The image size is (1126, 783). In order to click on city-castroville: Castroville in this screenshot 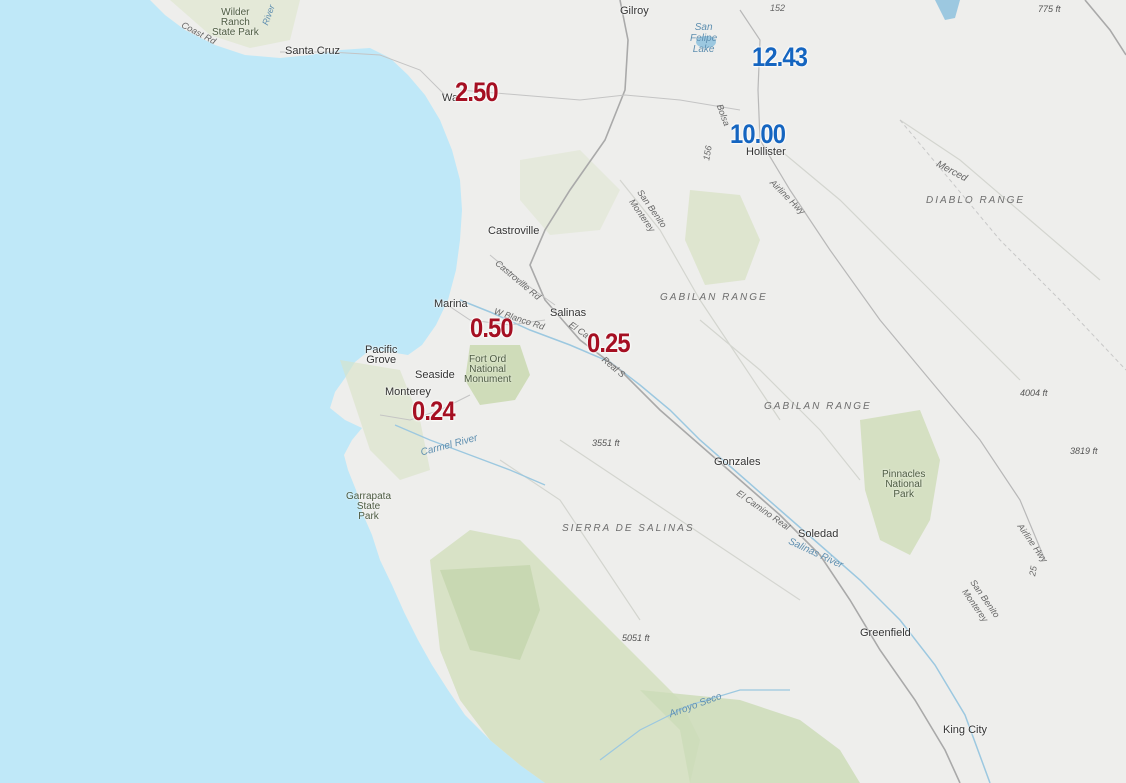, I will do `click(514, 231)`.